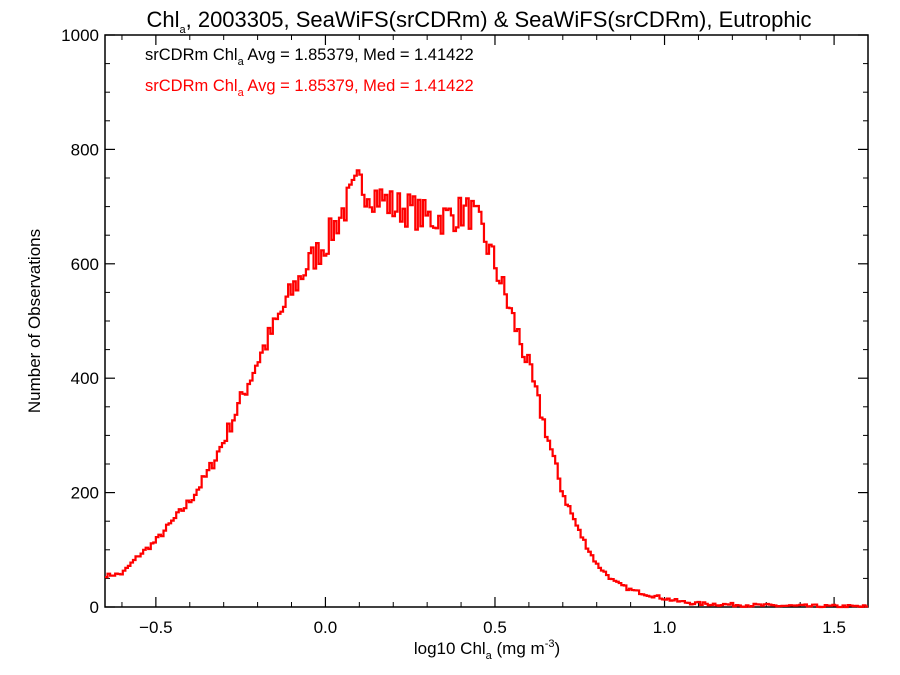 This screenshot has height=675, width=900. What do you see at coordinates (80, 35) in the screenshot?
I see `y-tick-label: 1000` at bounding box center [80, 35].